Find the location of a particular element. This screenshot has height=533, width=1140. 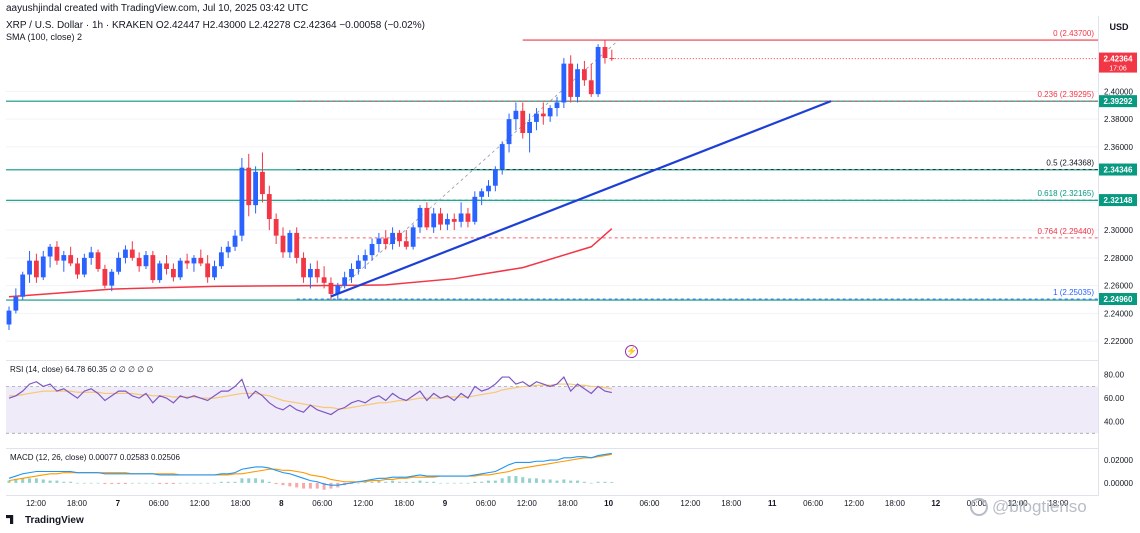

sma-legend: SMA (100, close) 2 is located at coordinates (44, 37).